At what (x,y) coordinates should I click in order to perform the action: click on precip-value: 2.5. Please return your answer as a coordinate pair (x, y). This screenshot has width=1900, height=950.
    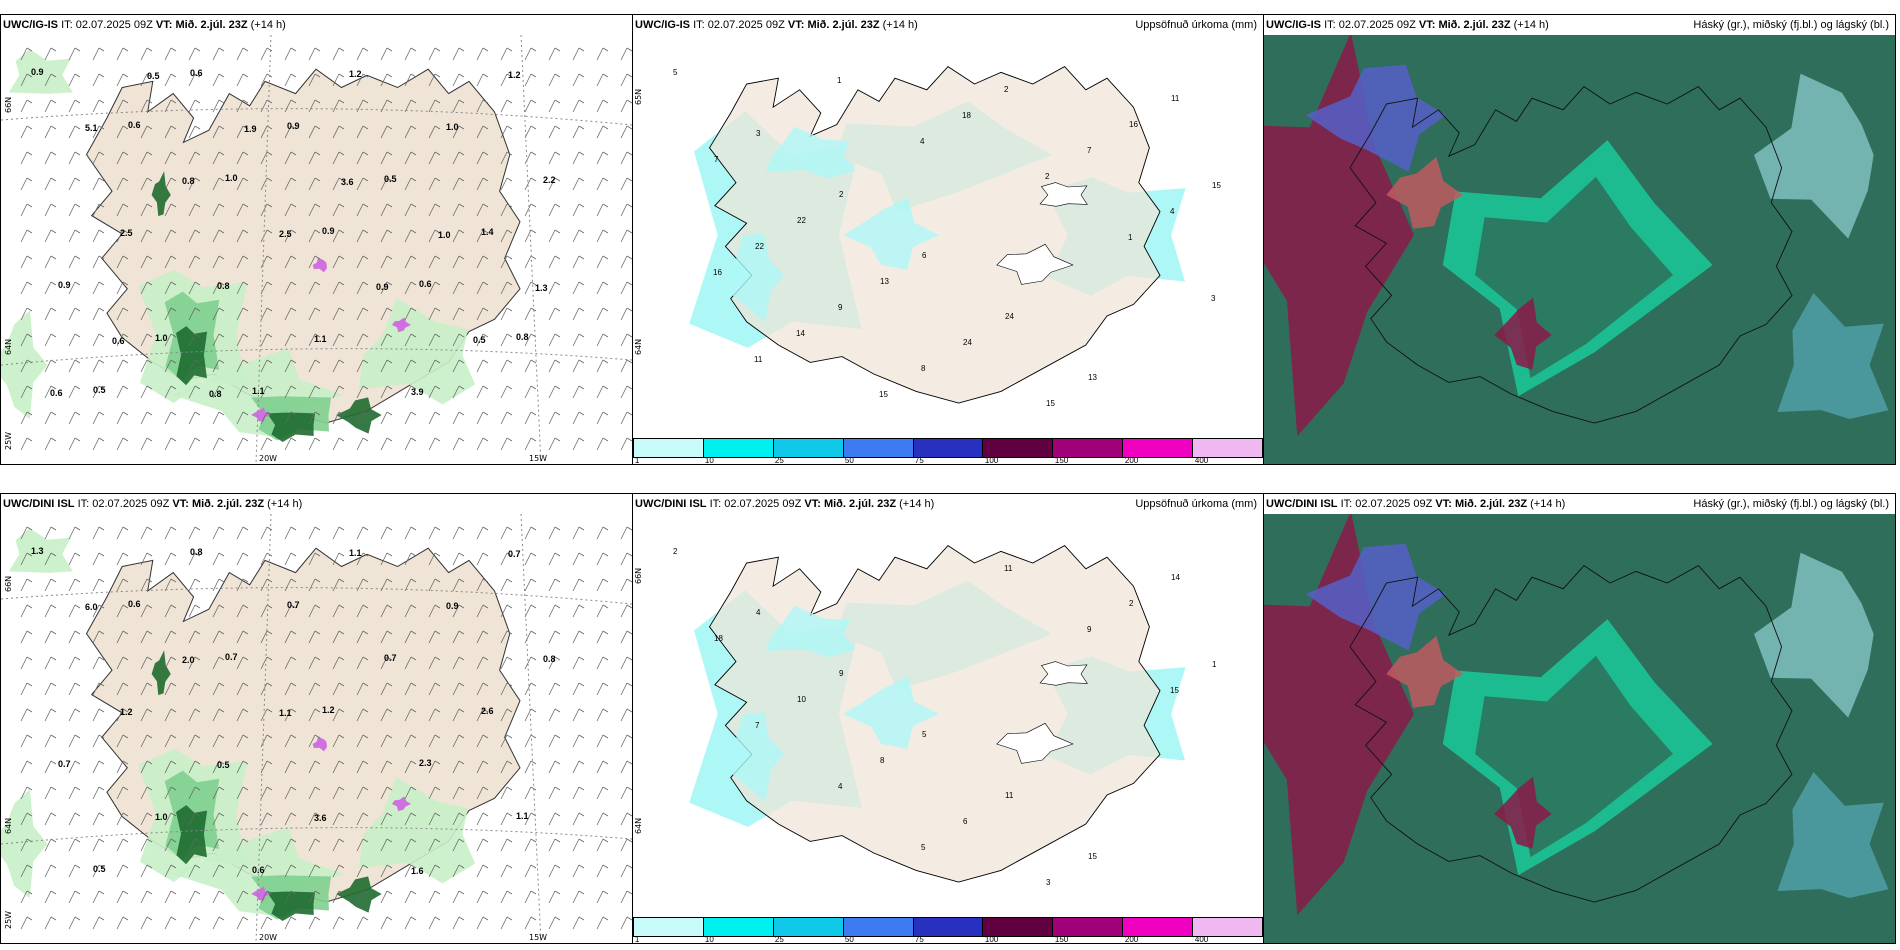
    Looking at the image, I should click on (126, 233).